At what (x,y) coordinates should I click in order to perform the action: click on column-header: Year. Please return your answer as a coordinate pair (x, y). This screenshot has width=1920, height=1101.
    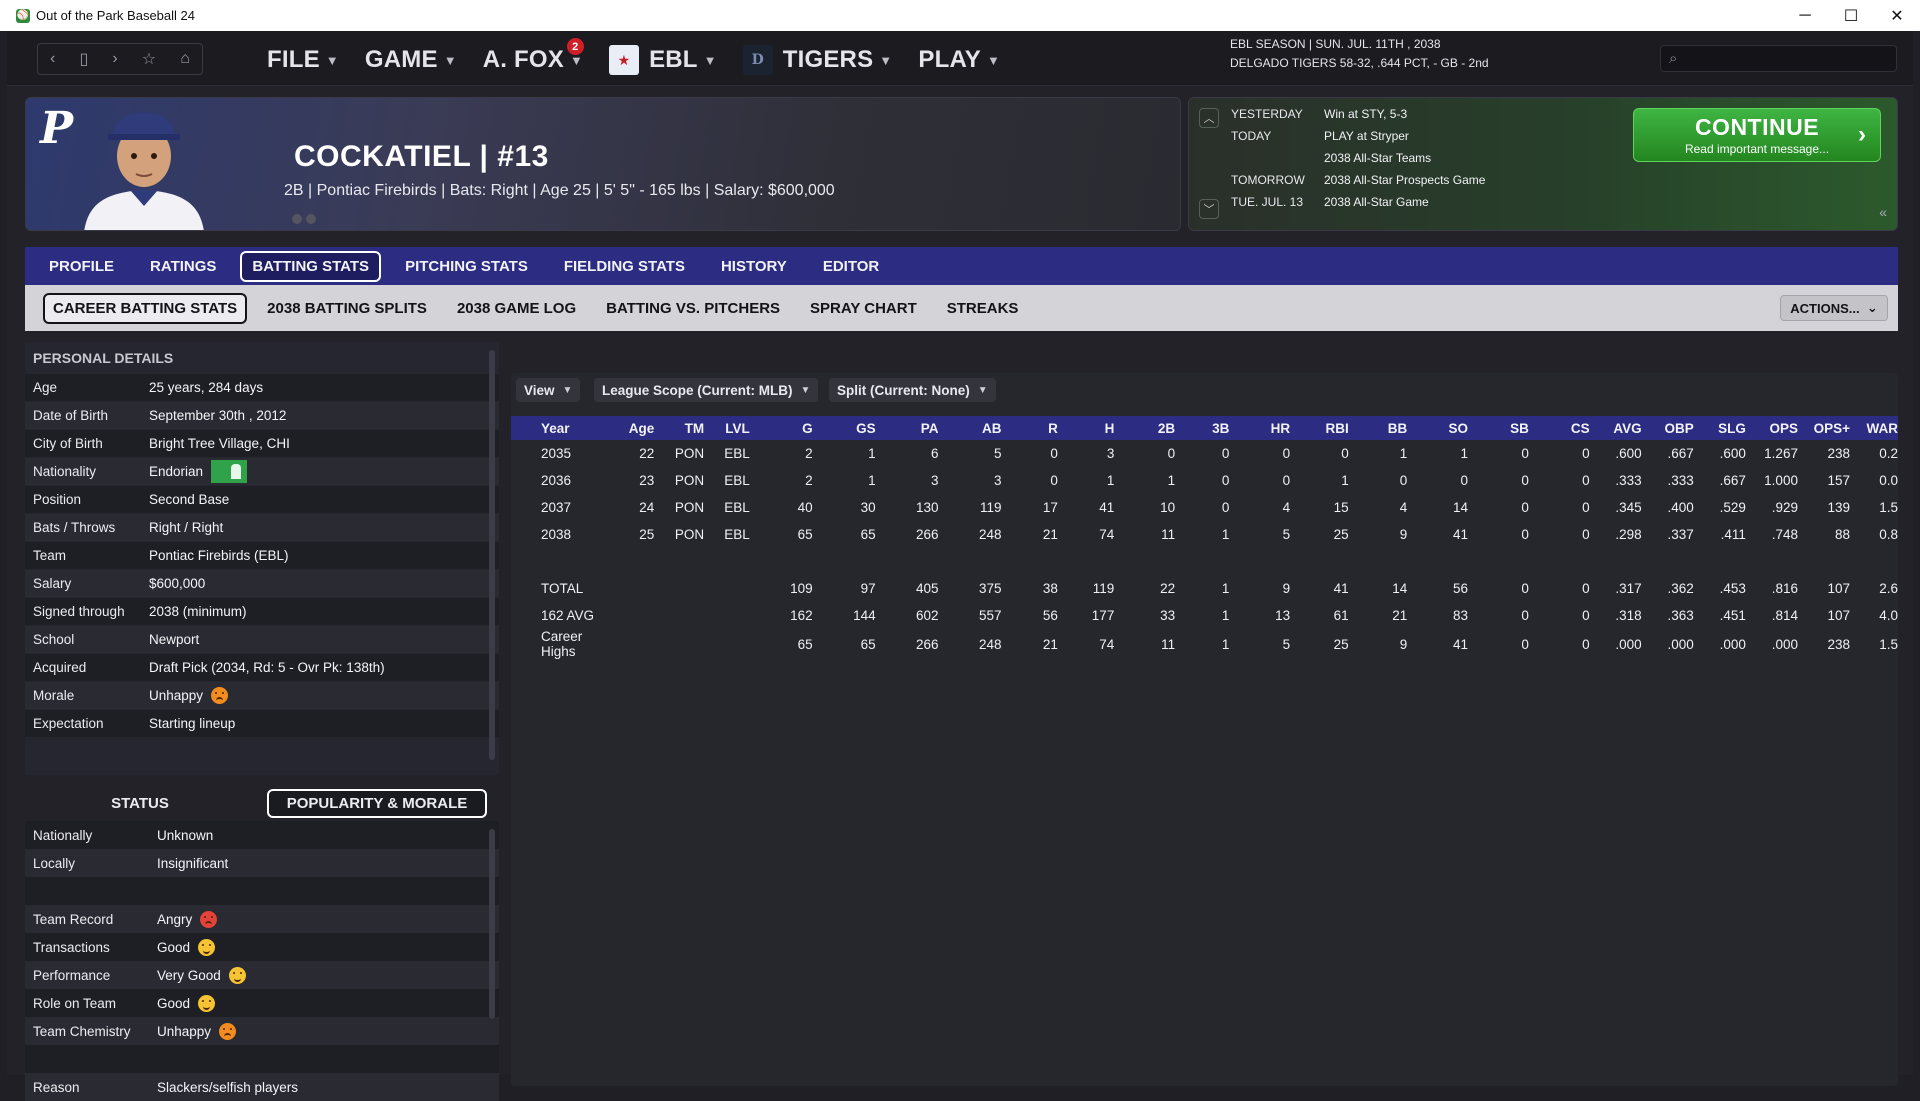
    Looking at the image, I should click on (555, 428).